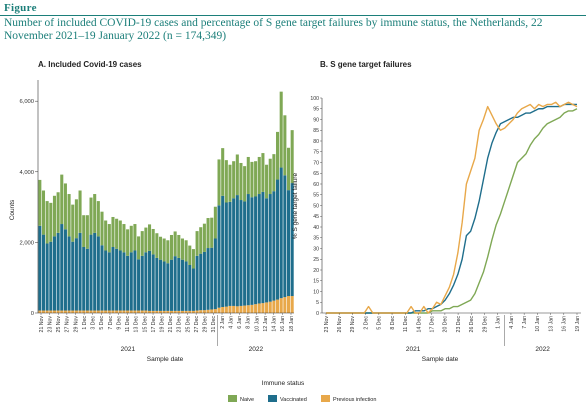 The height and width of the screenshot is (408, 586). What do you see at coordinates (565, 324) in the screenshot?
I see `panel-b-xtick-label: 16 Jan` at bounding box center [565, 324].